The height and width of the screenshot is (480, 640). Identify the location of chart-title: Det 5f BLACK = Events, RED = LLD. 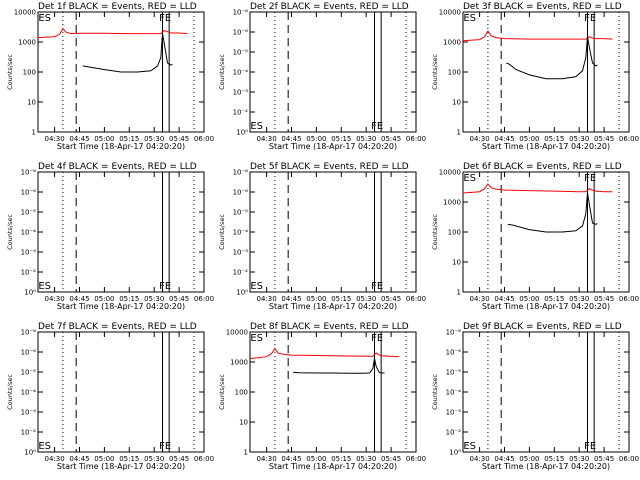
(329, 167).